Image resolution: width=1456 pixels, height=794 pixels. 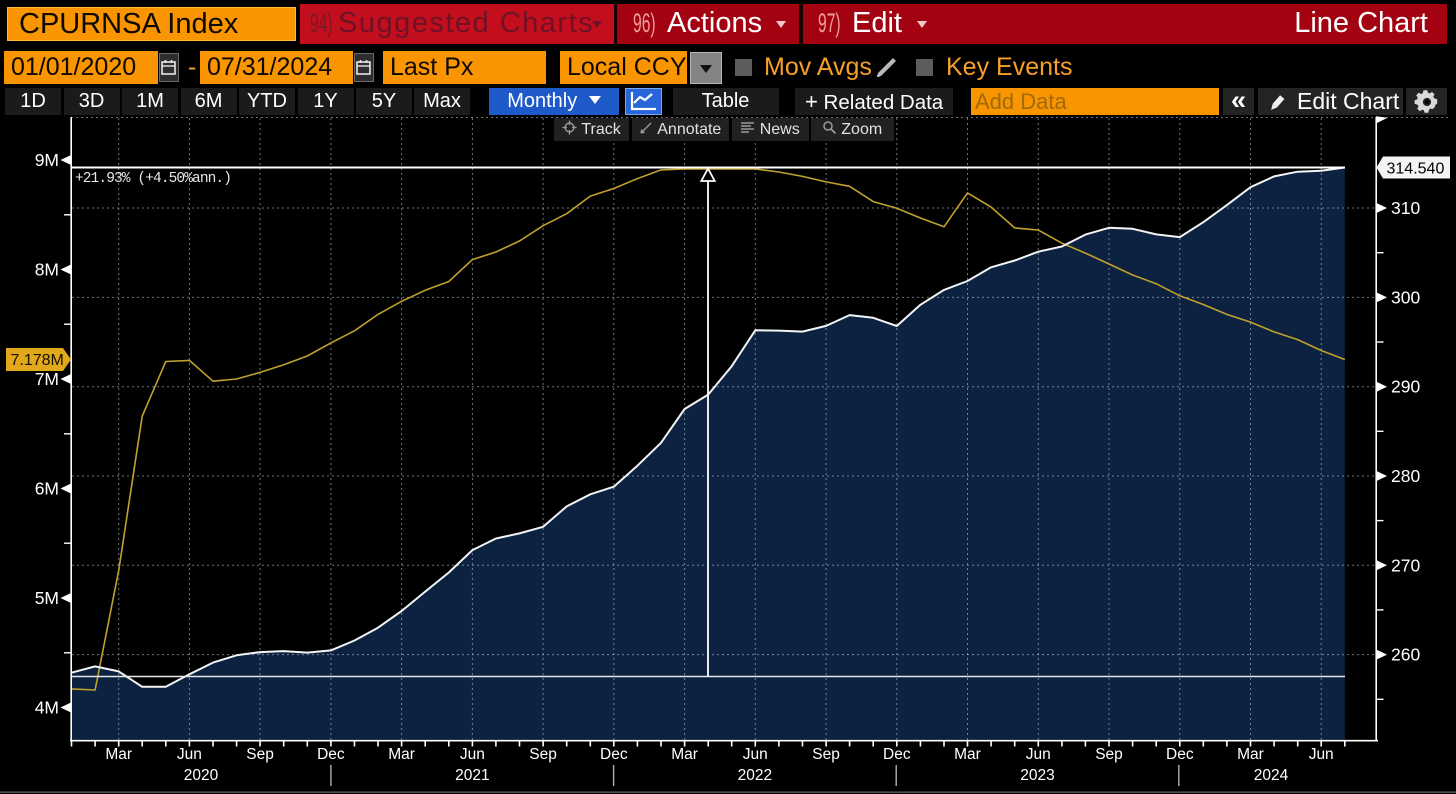 I want to click on svg-text: 8M, so click(x=47, y=270).